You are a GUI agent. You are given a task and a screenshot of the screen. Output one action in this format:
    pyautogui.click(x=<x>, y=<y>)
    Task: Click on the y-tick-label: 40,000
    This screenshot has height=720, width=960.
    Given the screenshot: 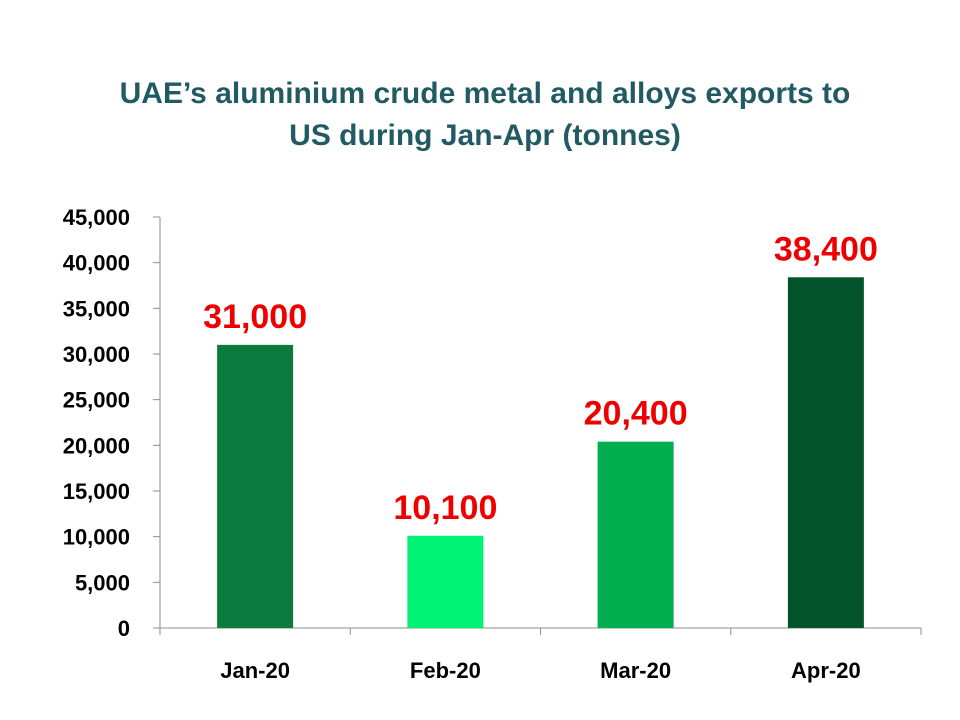 What is the action you would take?
    pyautogui.click(x=96, y=263)
    